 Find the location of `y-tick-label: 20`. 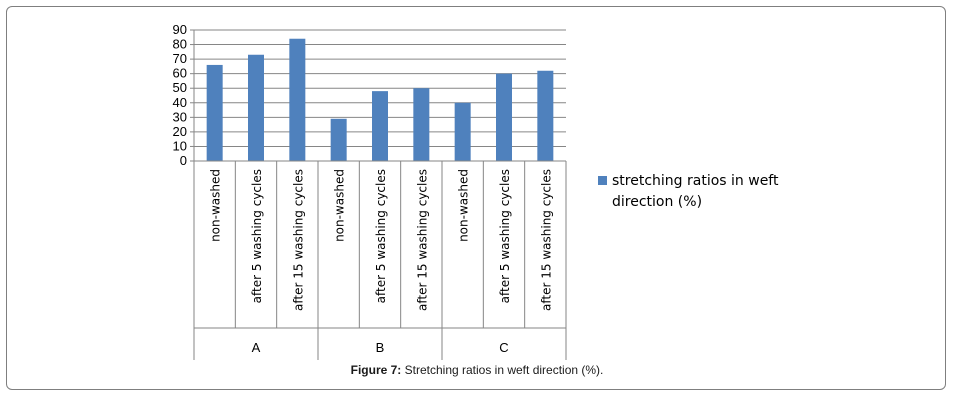

y-tick-label: 20 is located at coordinates (180, 131).